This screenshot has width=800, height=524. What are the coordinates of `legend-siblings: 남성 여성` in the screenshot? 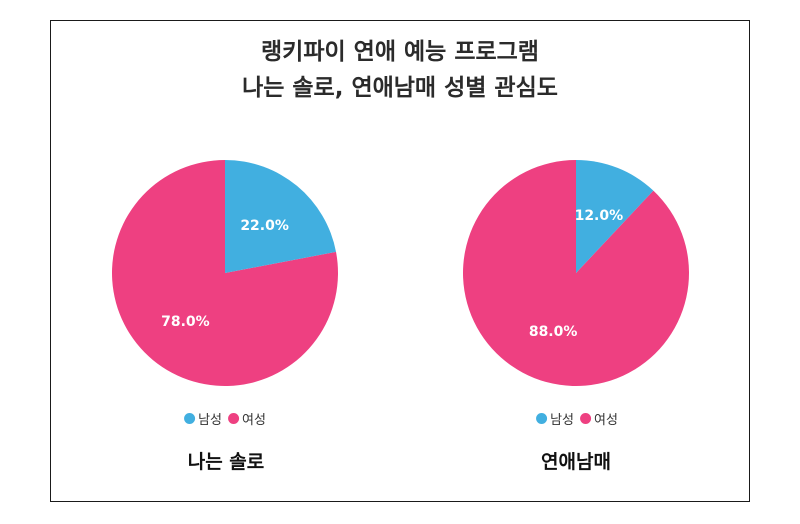 It's located at (577, 418).